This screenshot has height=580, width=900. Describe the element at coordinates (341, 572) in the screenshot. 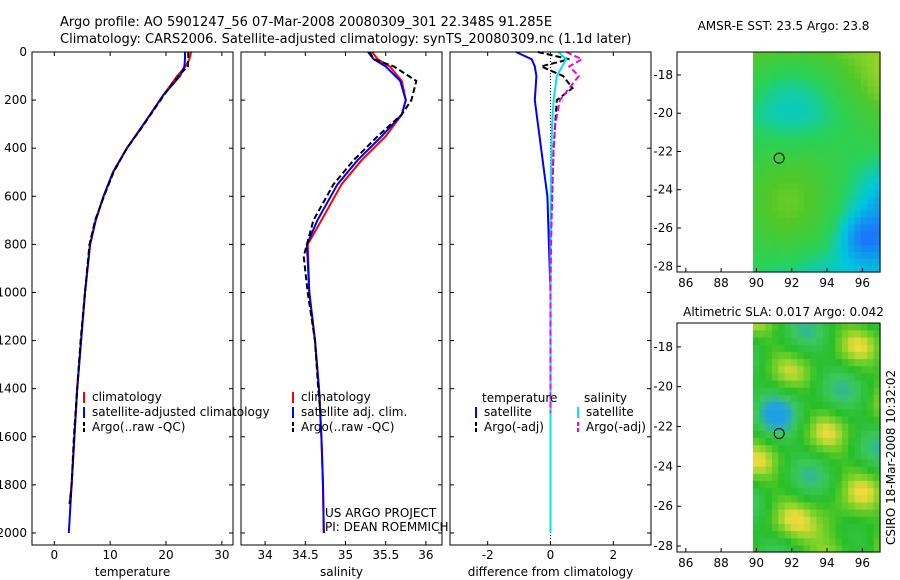

I see `x-axis-label: salinity` at that location.